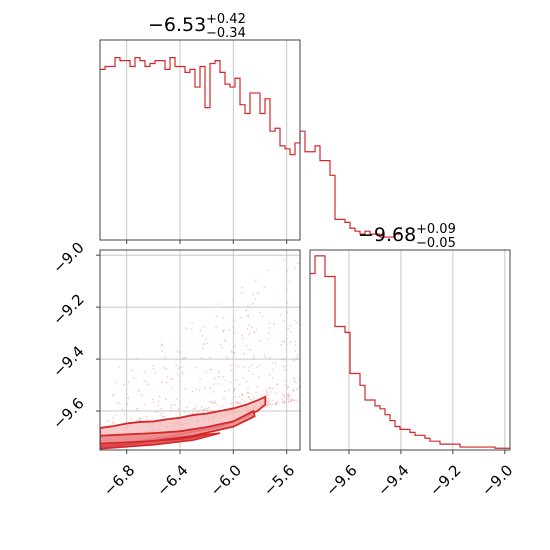 The height and width of the screenshot is (550, 550). I want to click on y-tick-label: −9.4, so click(68, 361).